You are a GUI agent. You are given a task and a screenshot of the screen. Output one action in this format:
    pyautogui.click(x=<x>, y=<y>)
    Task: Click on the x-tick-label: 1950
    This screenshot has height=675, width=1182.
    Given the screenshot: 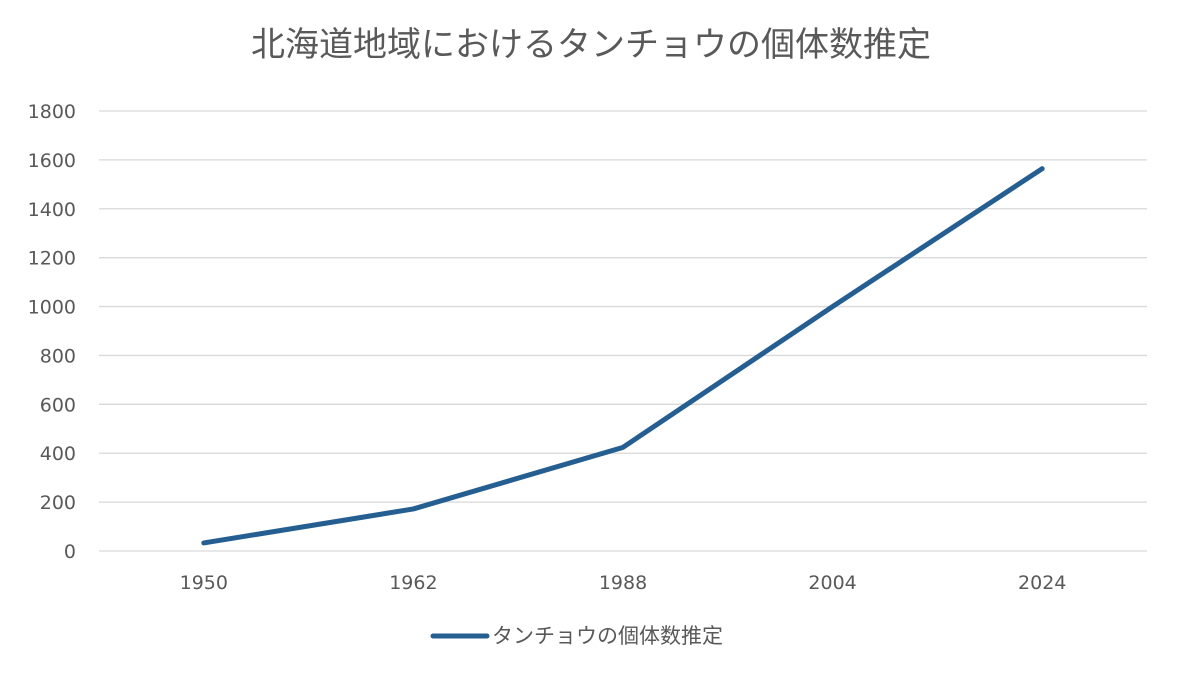 What is the action you would take?
    pyautogui.click(x=204, y=583)
    